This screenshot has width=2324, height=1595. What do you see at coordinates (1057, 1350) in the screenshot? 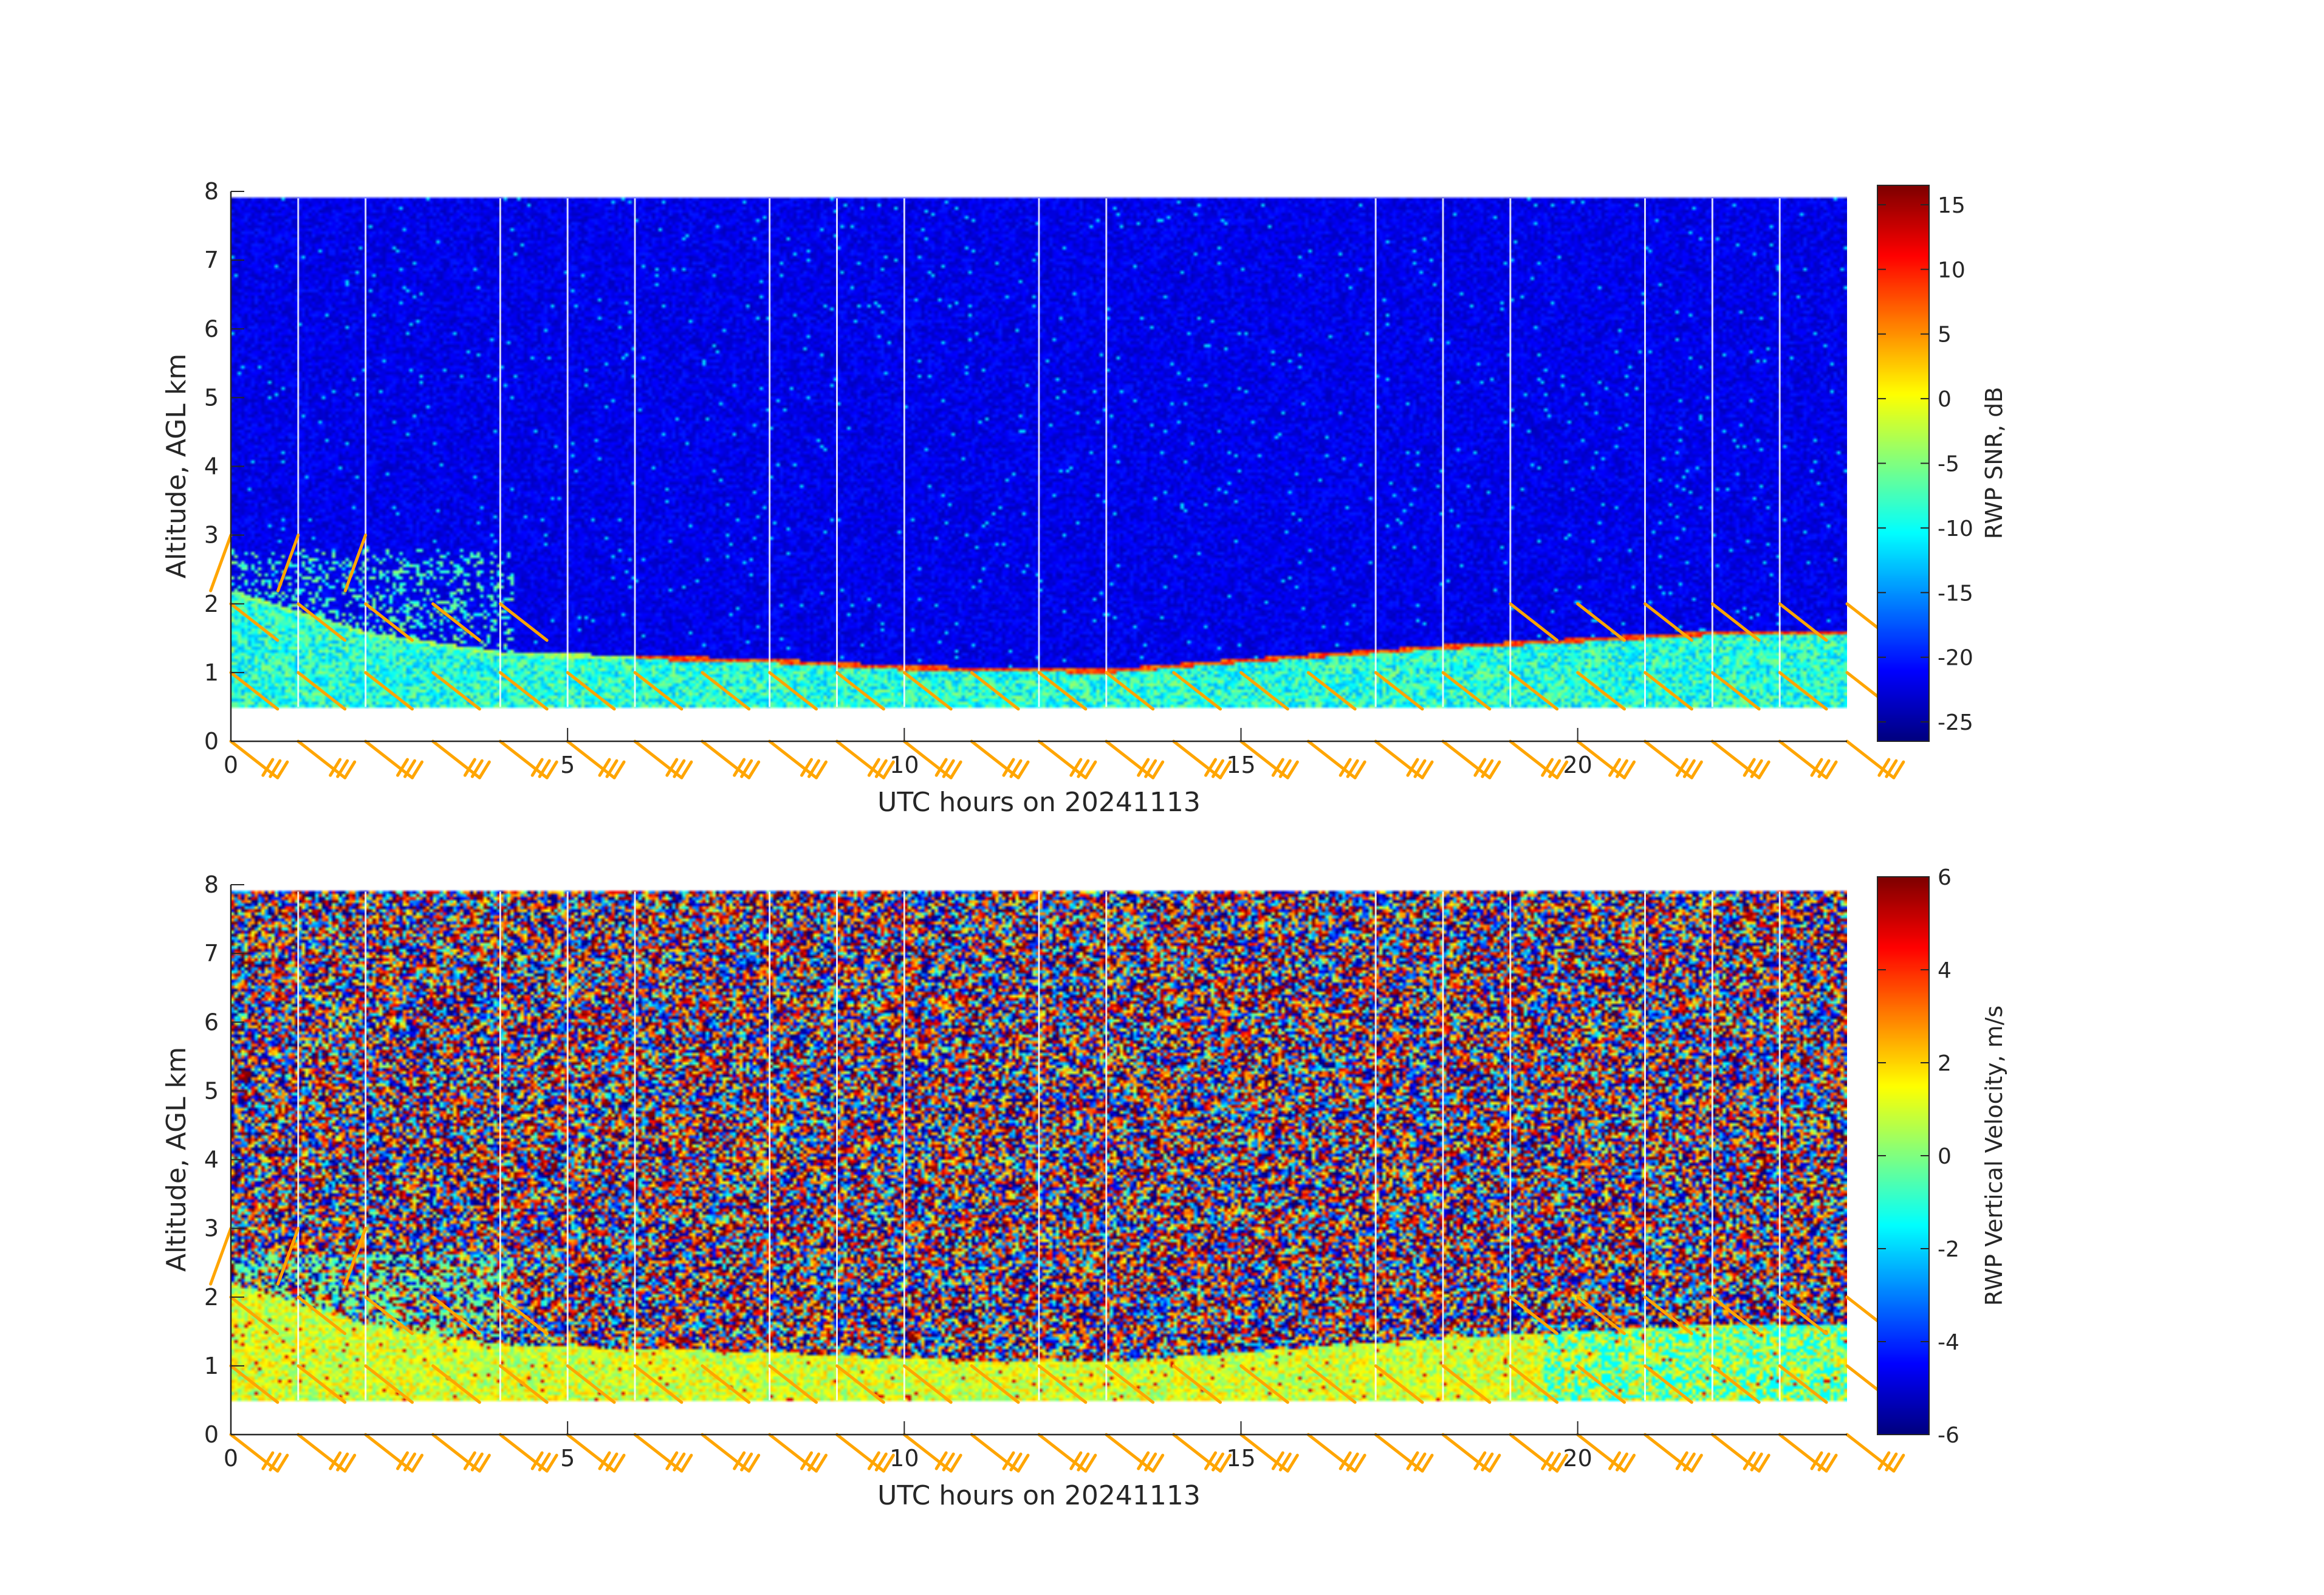
I see `velocity-wind-barbs` at bounding box center [1057, 1350].